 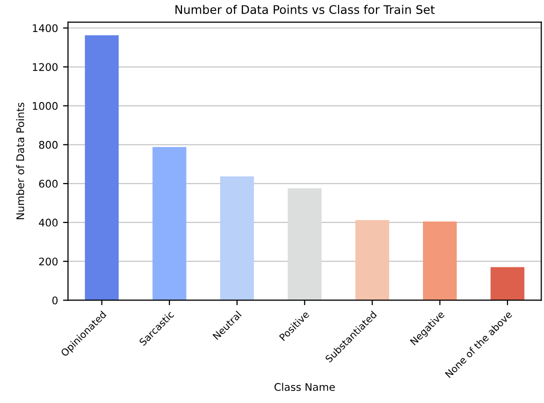 I want to click on y-tick-label: 800, so click(x=48, y=144).